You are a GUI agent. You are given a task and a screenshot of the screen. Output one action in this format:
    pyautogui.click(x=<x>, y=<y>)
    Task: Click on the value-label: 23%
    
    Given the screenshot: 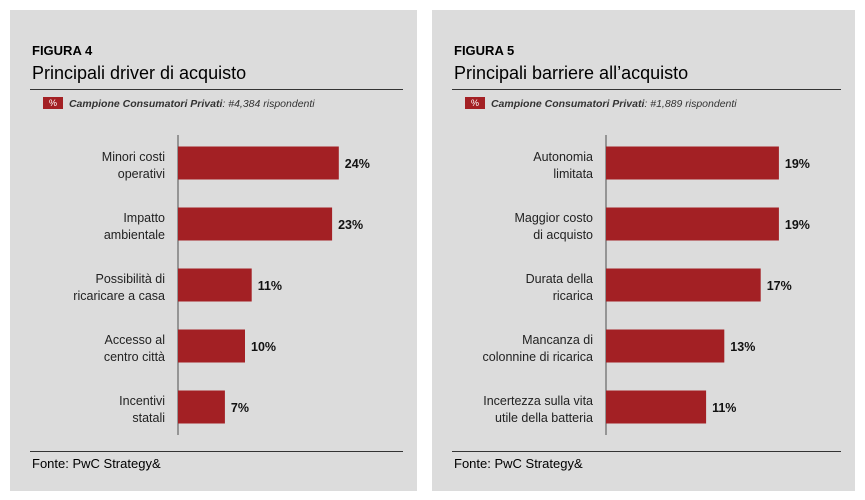 What is the action you would take?
    pyautogui.click(x=350, y=225)
    